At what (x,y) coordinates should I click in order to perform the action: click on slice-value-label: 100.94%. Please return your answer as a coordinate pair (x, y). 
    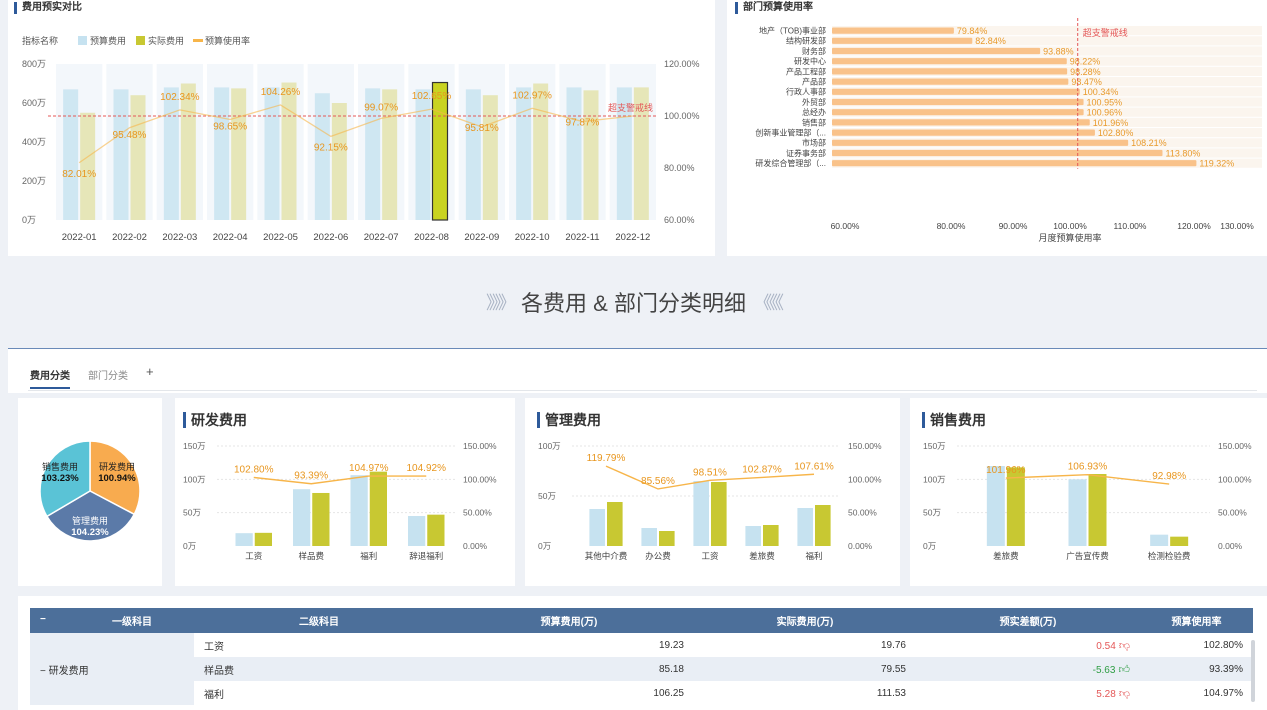
    Looking at the image, I should click on (117, 478).